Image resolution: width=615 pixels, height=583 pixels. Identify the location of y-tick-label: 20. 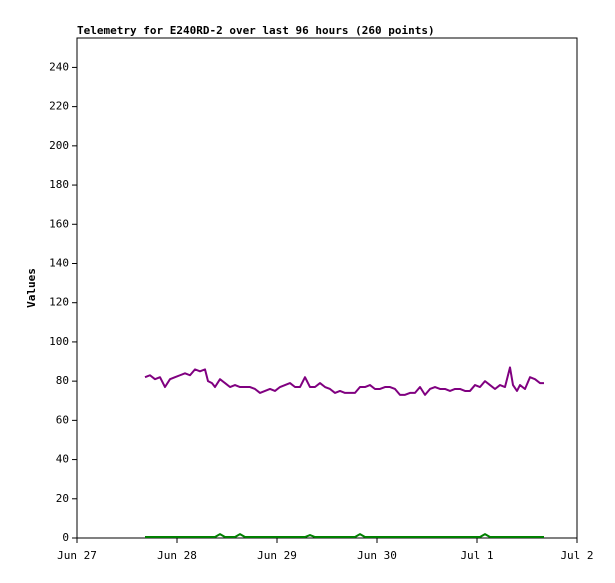
(62, 498).